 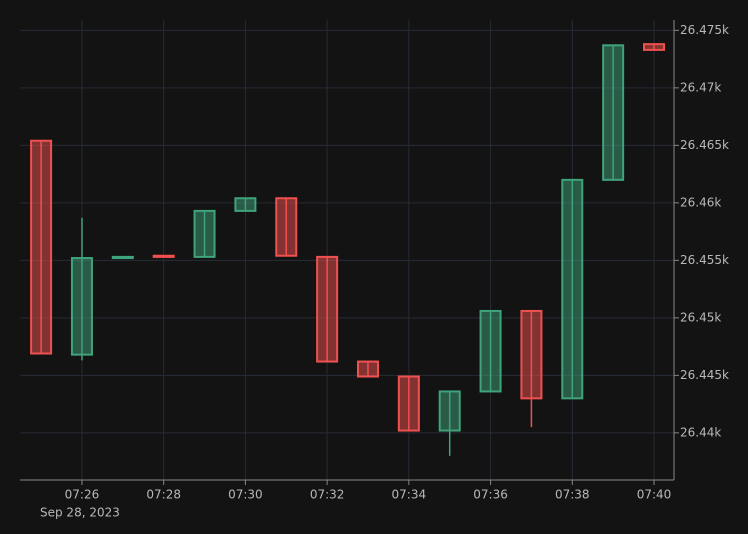 What do you see at coordinates (409, 495) in the screenshot?
I see `x-tick-label: 07:34` at bounding box center [409, 495].